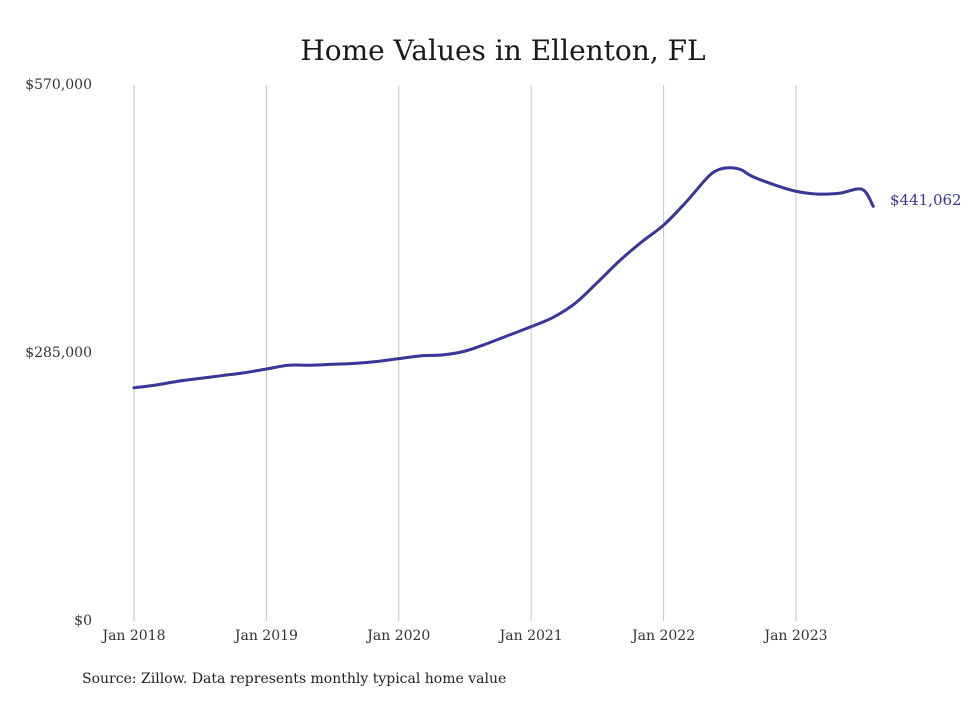 This screenshot has width=980, height=703. Describe the element at coordinates (926, 200) in the screenshot. I see `series-end-label: $441,062` at that location.